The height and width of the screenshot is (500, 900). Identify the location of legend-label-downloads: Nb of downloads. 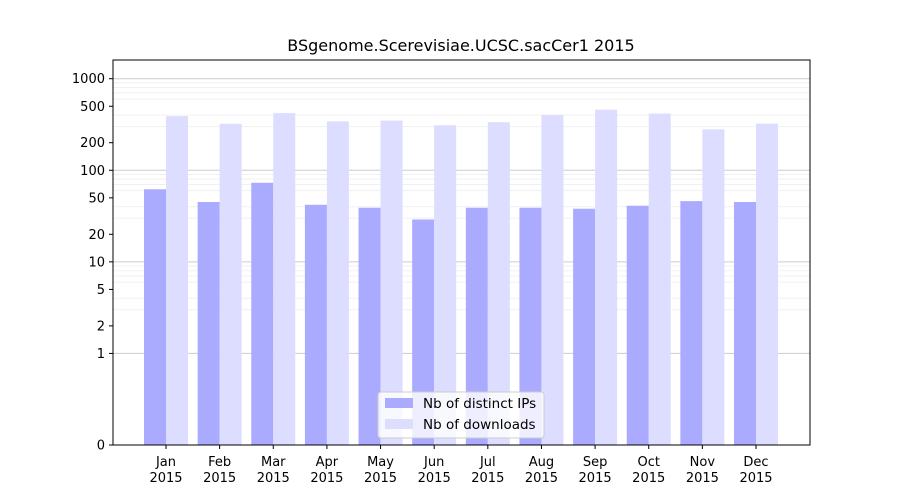
(479, 425).